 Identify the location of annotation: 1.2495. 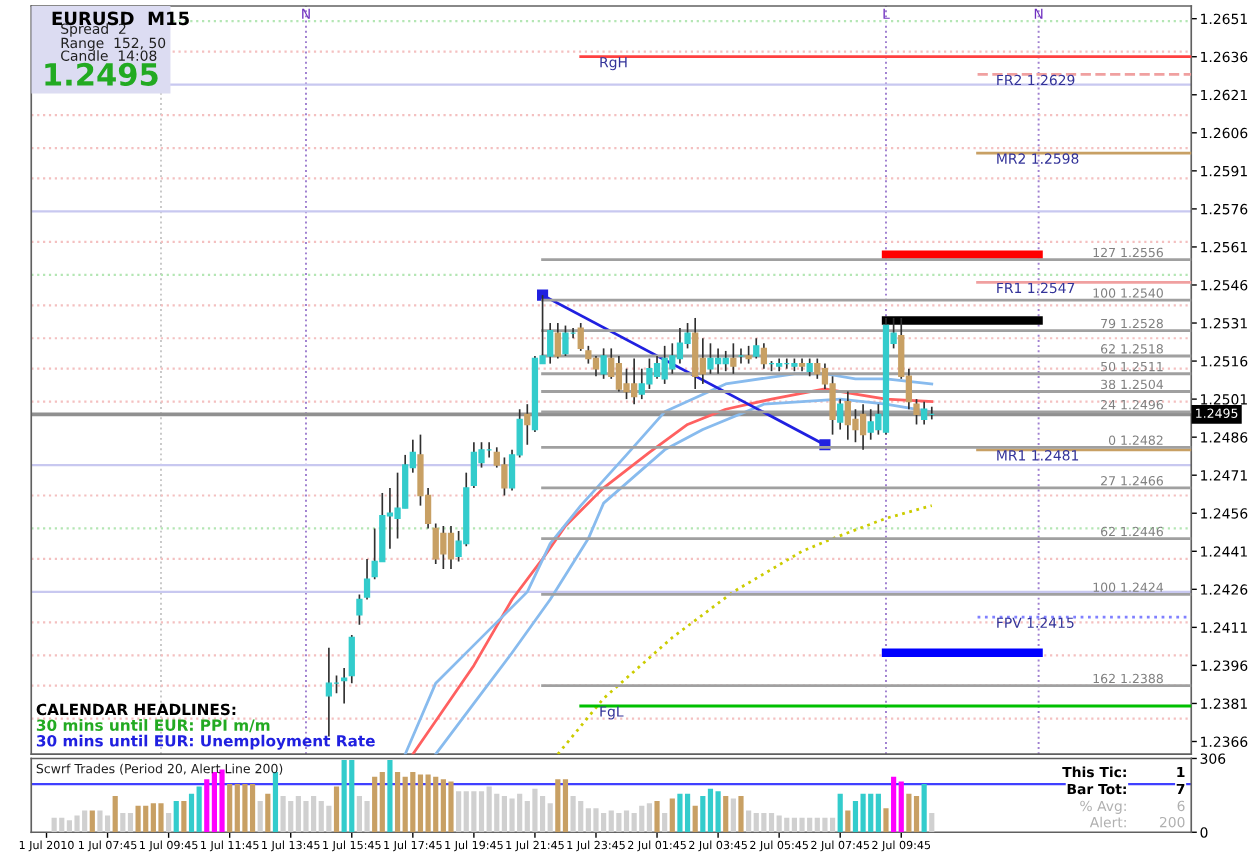
(101, 74).